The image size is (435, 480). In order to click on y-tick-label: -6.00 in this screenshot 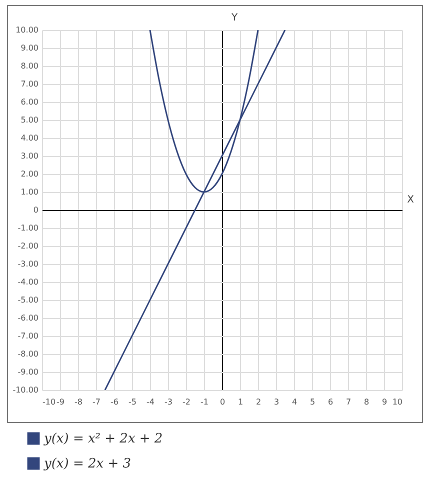, I will do `click(28, 318)`.